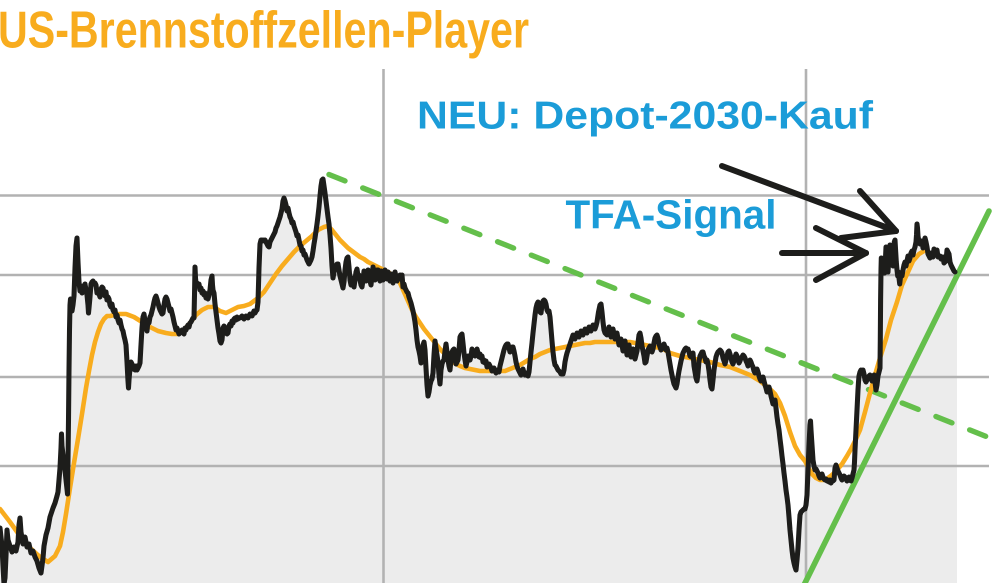 The height and width of the screenshot is (588, 1000). I want to click on svg-text: US-Brennstoffzellen-Player, so click(264, 31).